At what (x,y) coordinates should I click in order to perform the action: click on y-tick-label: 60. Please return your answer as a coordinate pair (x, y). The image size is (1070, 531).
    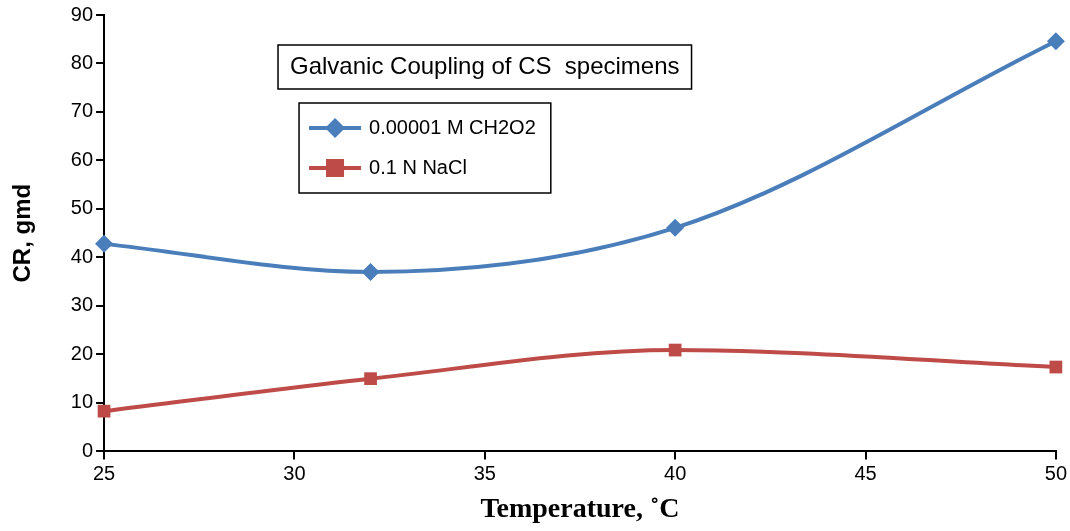
    Looking at the image, I should click on (82, 158).